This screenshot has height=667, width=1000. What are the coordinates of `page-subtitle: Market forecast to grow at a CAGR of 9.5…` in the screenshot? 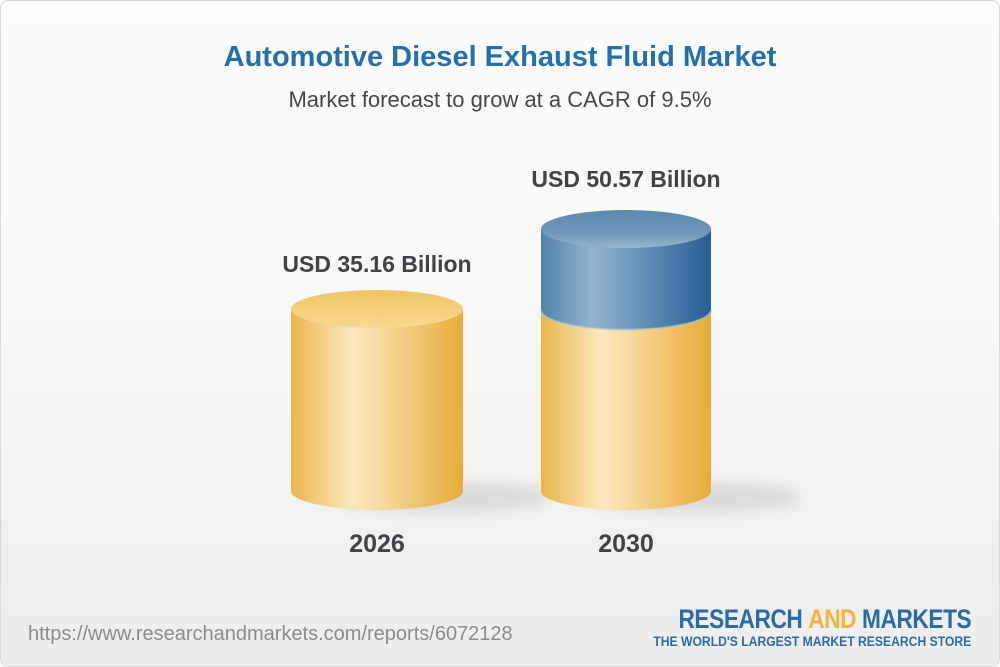 It's located at (500, 99).